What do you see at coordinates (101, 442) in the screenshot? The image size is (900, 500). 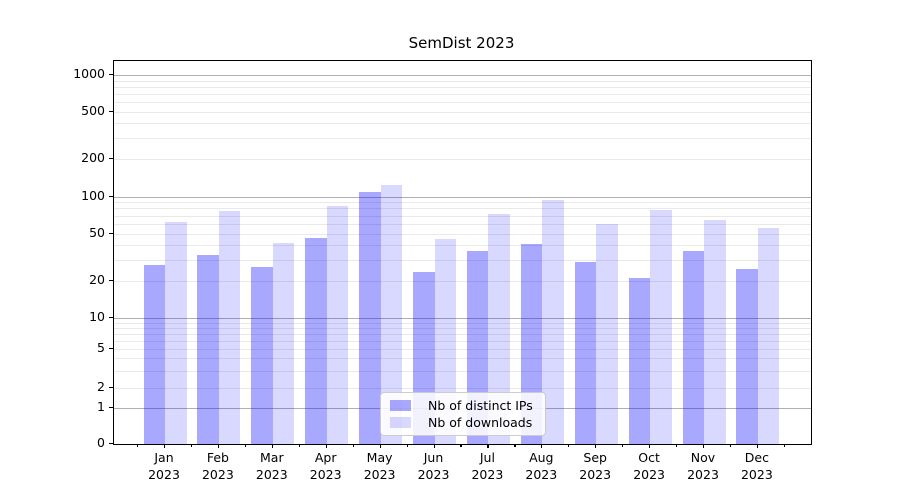 I see `y-tick-label: 0` at bounding box center [101, 442].